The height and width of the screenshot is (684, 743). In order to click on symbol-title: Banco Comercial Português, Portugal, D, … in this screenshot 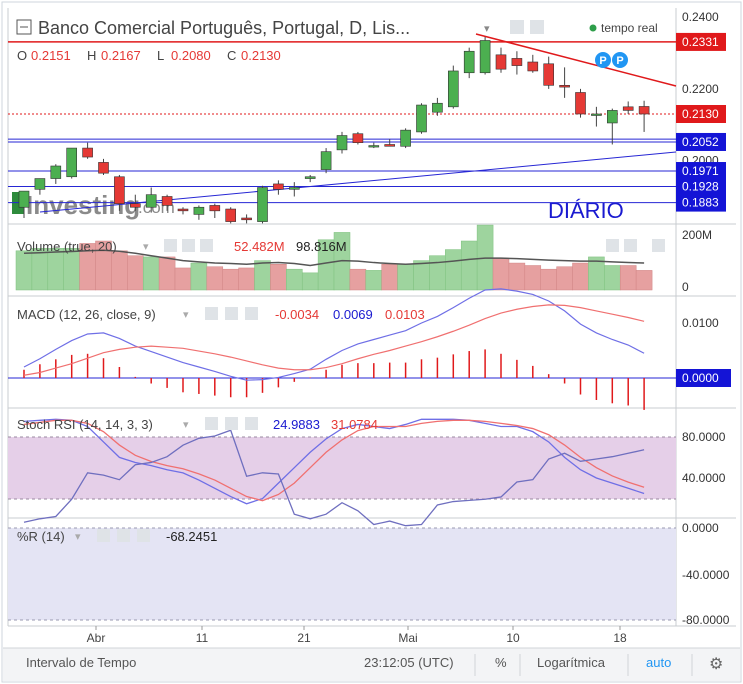, I will do `click(224, 28)`.